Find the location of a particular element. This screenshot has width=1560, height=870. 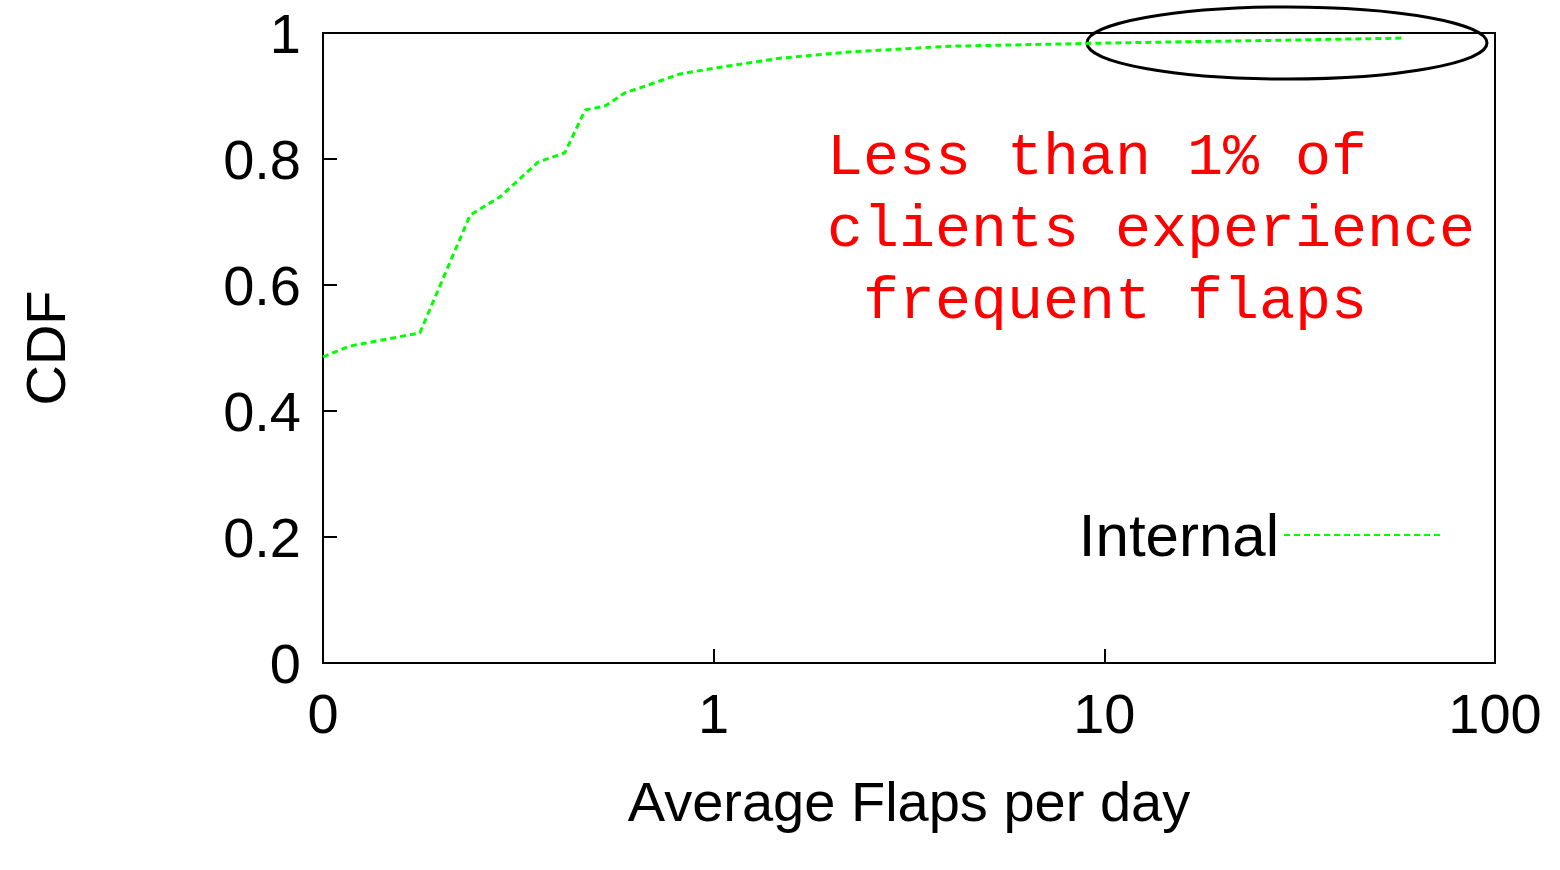

y-tick-label: 0.2 is located at coordinates (262, 537).